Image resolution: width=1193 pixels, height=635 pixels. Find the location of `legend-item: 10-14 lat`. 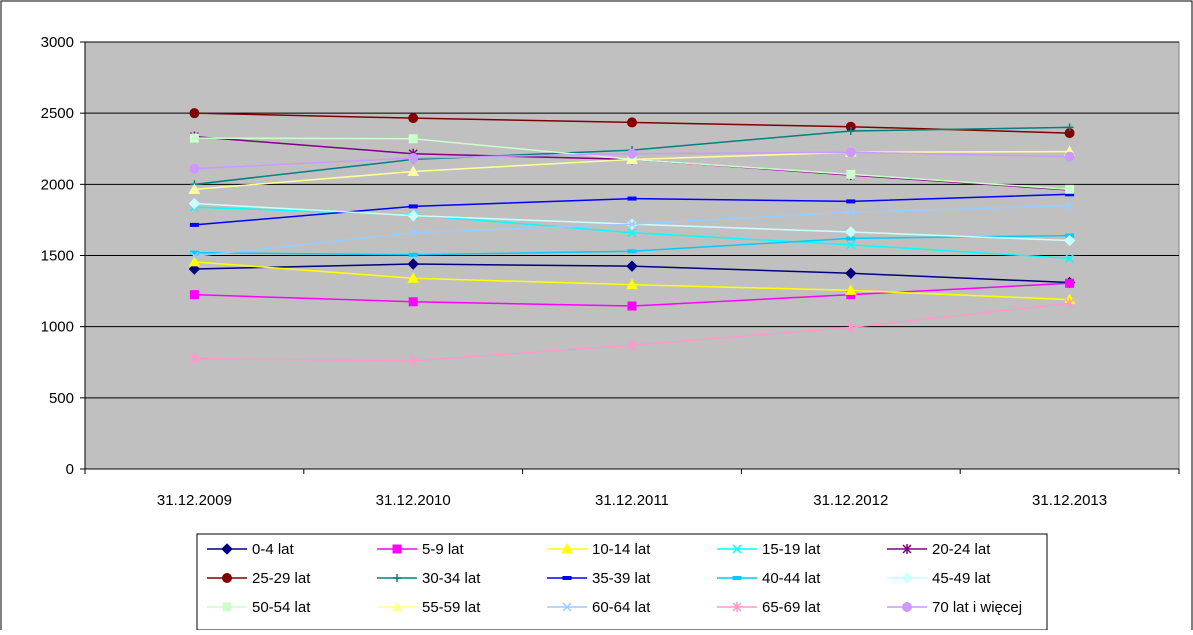

legend-item: 10-14 lat is located at coordinates (599, 549).